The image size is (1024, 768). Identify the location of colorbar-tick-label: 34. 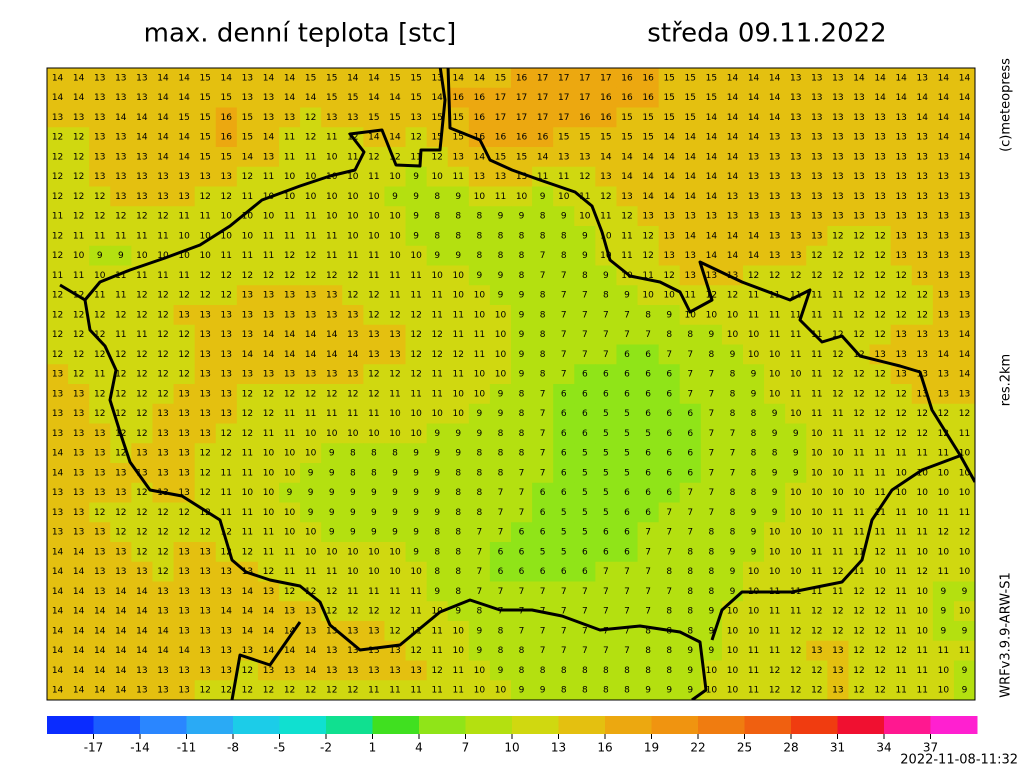
(883, 748).